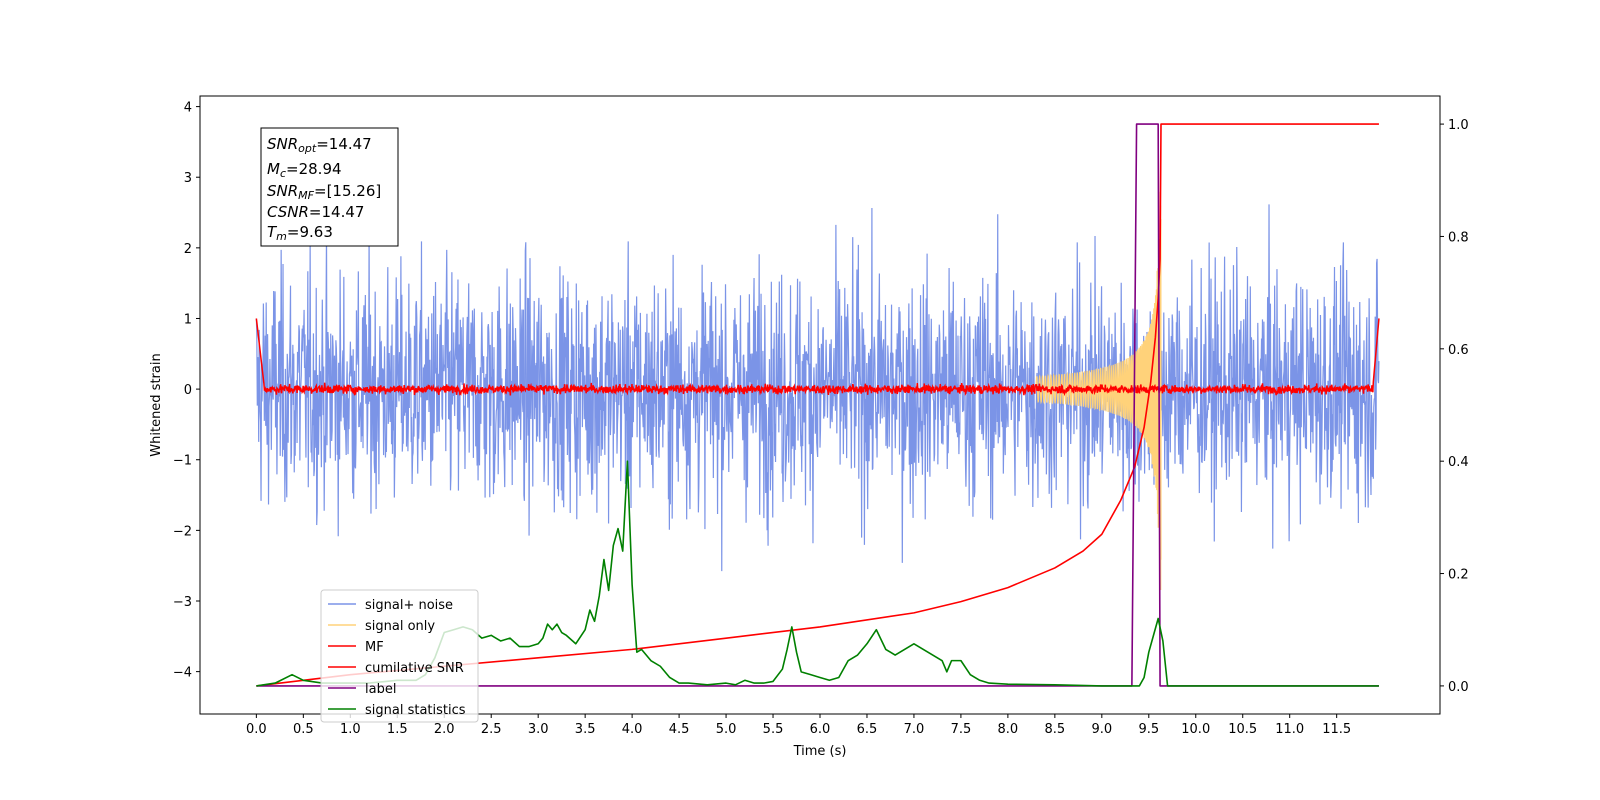 The image size is (1600, 800). Describe the element at coordinates (400, 626) in the screenshot. I see `legend-label: signal only` at that location.